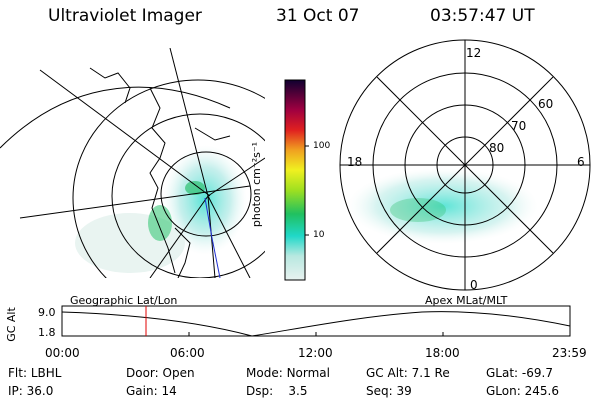  What do you see at coordinates (482, 16) in the screenshot?
I see `image-time: 03:57:47 UT` at bounding box center [482, 16].